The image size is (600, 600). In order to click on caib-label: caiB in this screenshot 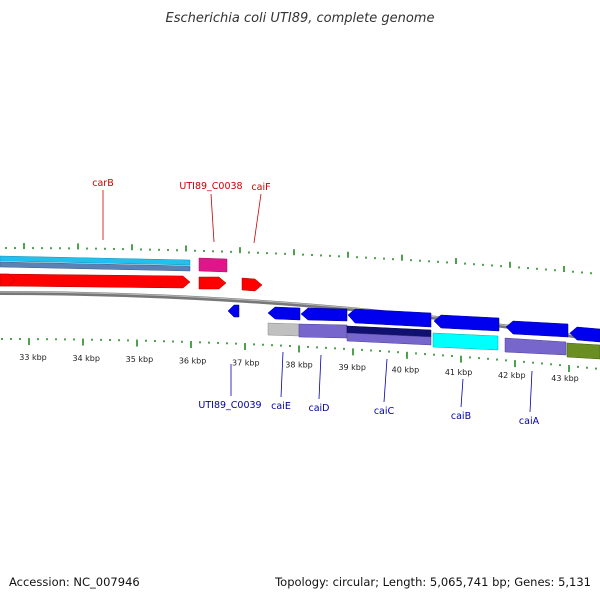, I will do `click(461, 416)`.